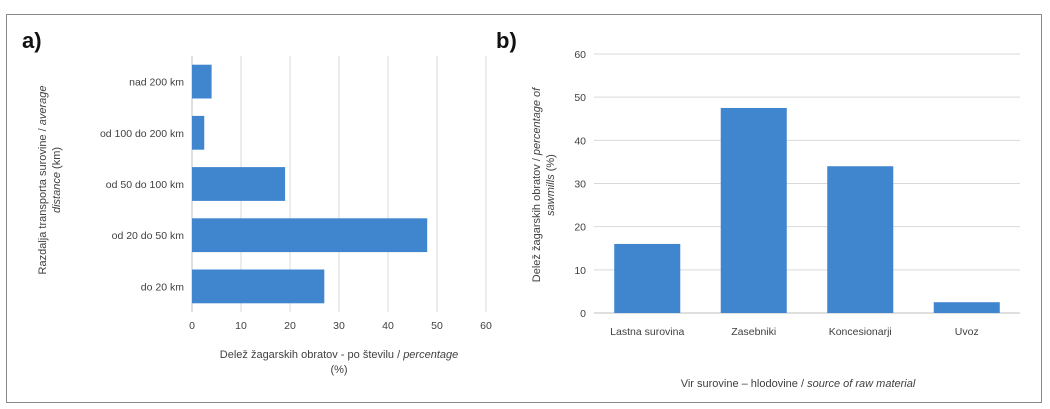  I want to click on chart-b-y-tick-label: 0, so click(583, 314).